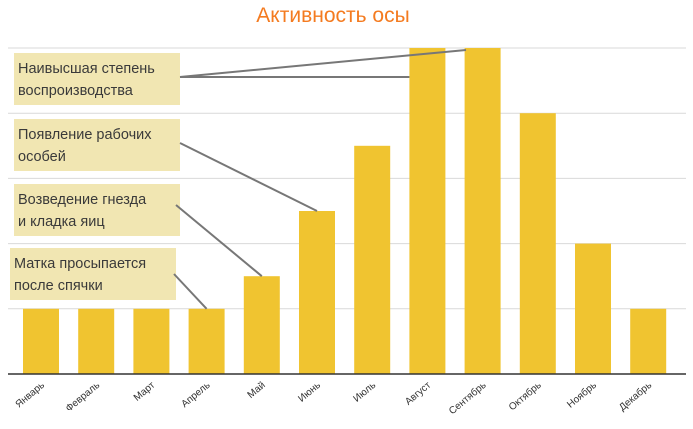 This screenshot has width=693, height=429. Describe the element at coordinates (524, 396) in the screenshot. I see `x-tick-label: Октябрь` at that location.